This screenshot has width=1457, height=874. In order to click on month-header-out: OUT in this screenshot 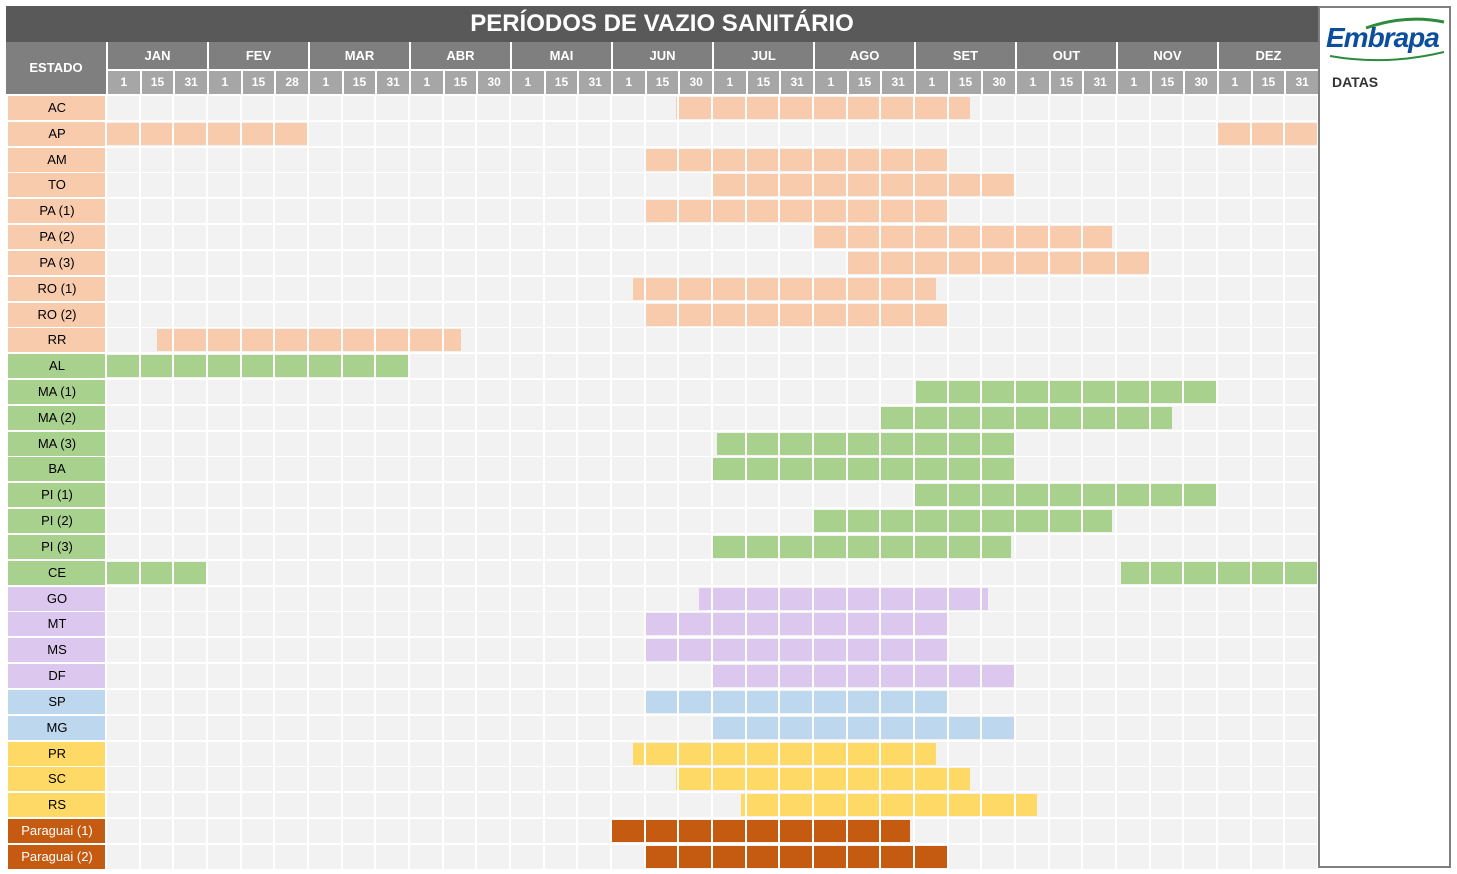, I will do `click(1065, 55)`.